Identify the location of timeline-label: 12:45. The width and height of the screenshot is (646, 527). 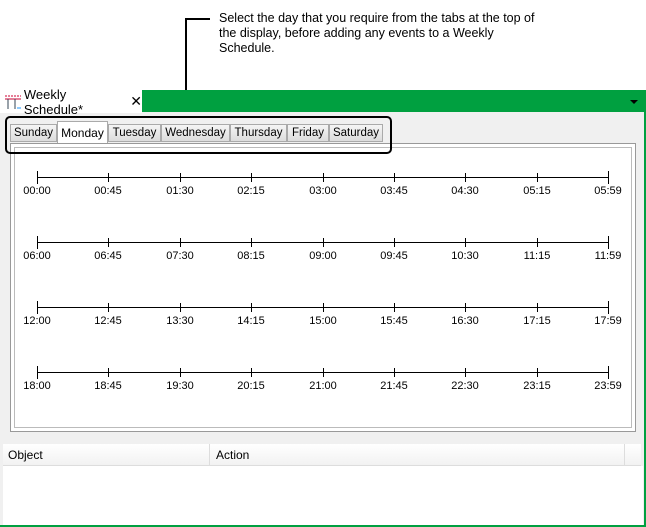
(108, 321).